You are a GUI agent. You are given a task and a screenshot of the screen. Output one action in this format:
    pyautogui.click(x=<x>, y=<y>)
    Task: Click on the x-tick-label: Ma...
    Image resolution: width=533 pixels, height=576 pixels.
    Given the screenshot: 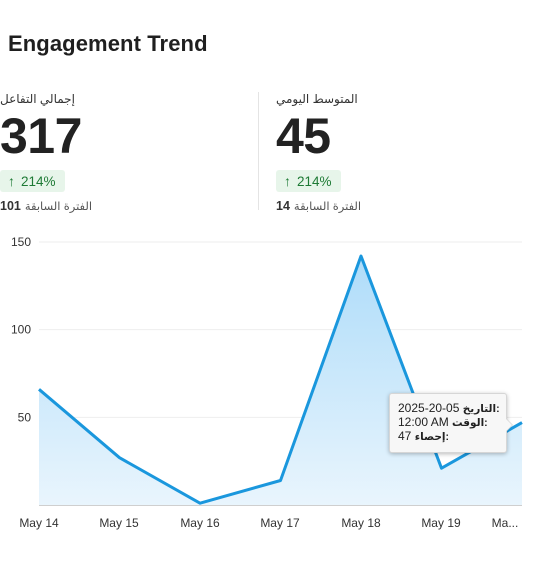 What is the action you would take?
    pyautogui.click(x=505, y=523)
    